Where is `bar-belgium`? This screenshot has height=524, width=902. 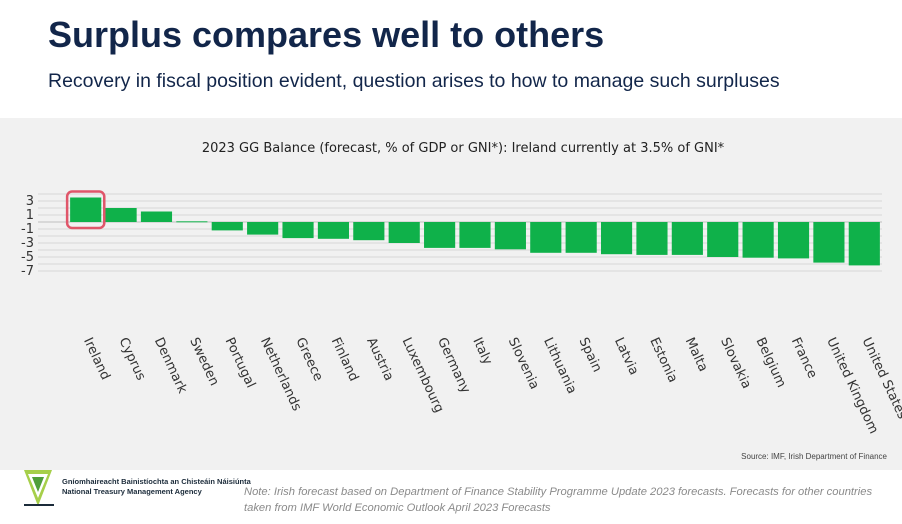 bar-belgium is located at coordinates (758, 240).